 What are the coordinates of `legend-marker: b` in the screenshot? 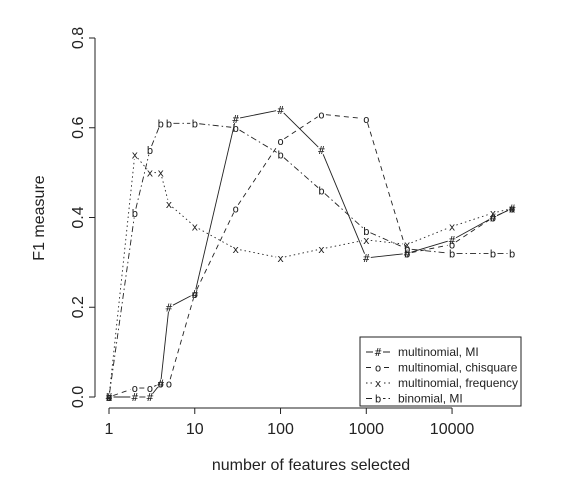 It's located at (378, 399).